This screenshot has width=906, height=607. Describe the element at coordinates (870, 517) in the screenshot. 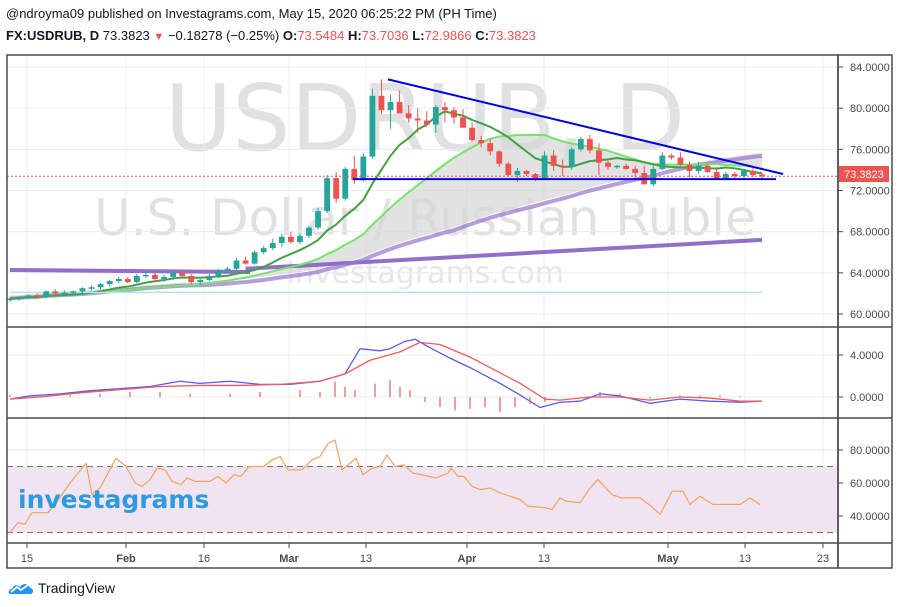

I see `rsi-tick-label: 40.0000` at that location.